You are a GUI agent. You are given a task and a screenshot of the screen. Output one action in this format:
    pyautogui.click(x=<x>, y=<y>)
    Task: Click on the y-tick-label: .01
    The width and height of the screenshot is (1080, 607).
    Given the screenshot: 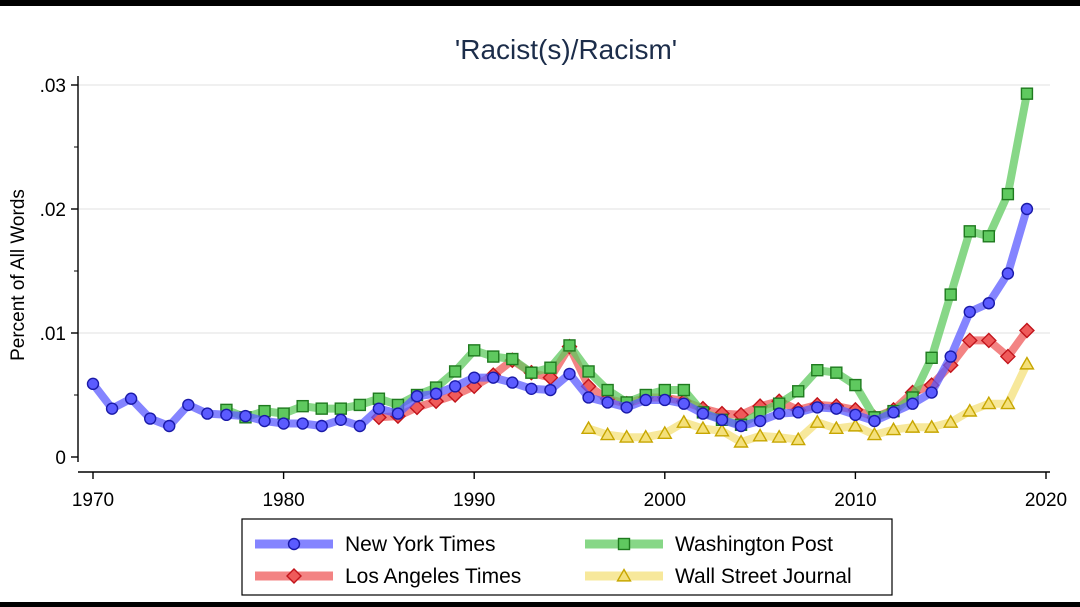 What is the action you would take?
    pyautogui.click(x=53, y=334)
    